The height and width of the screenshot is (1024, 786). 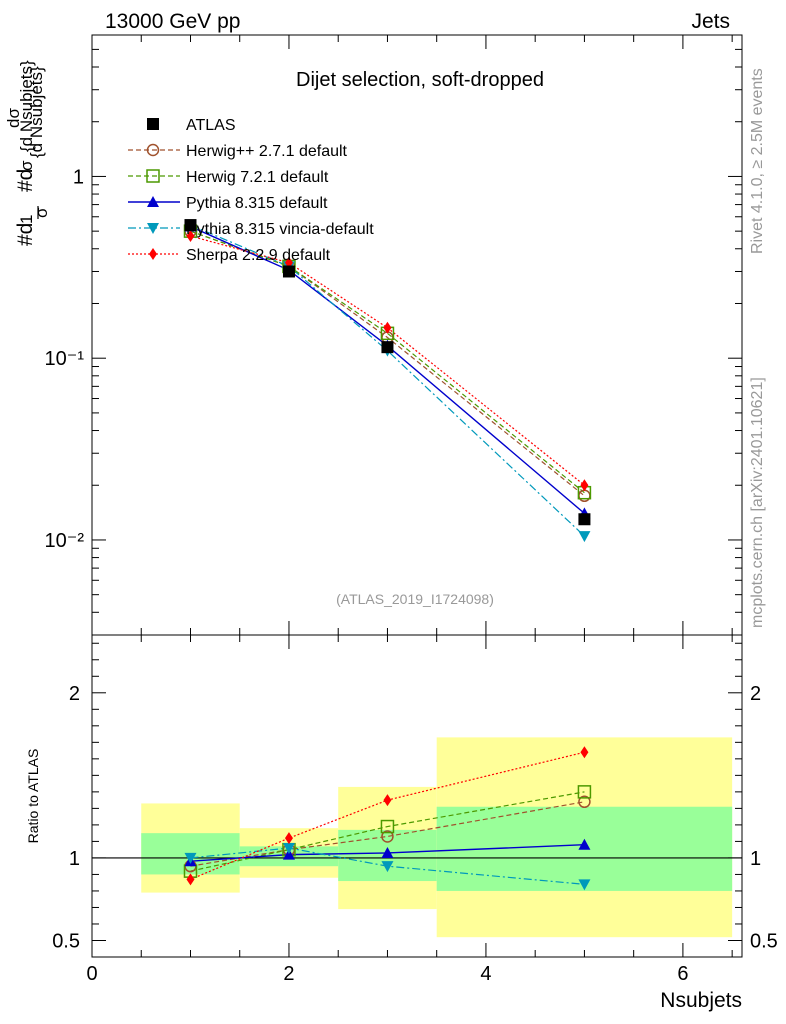 What do you see at coordinates (211, 125) in the screenshot?
I see `legend-label-0: ATLAS` at bounding box center [211, 125].